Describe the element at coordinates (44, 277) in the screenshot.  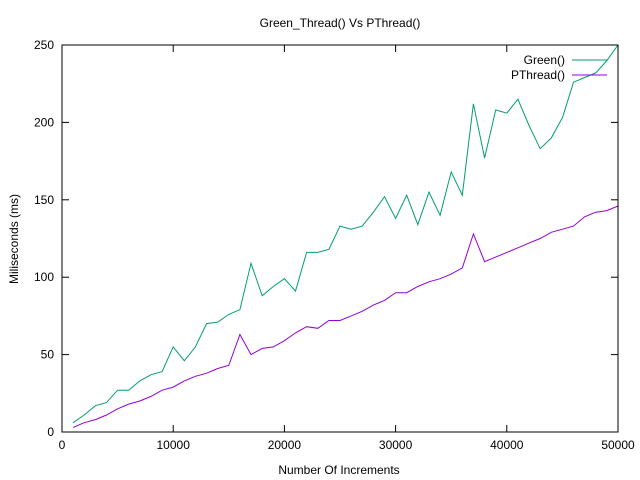
I see `y-tick-label: 100` at that location.